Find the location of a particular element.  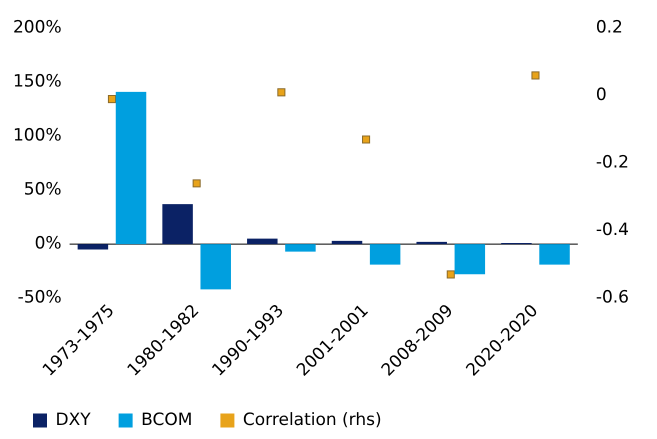

y-tick-label: -50% is located at coordinates (40, 297).